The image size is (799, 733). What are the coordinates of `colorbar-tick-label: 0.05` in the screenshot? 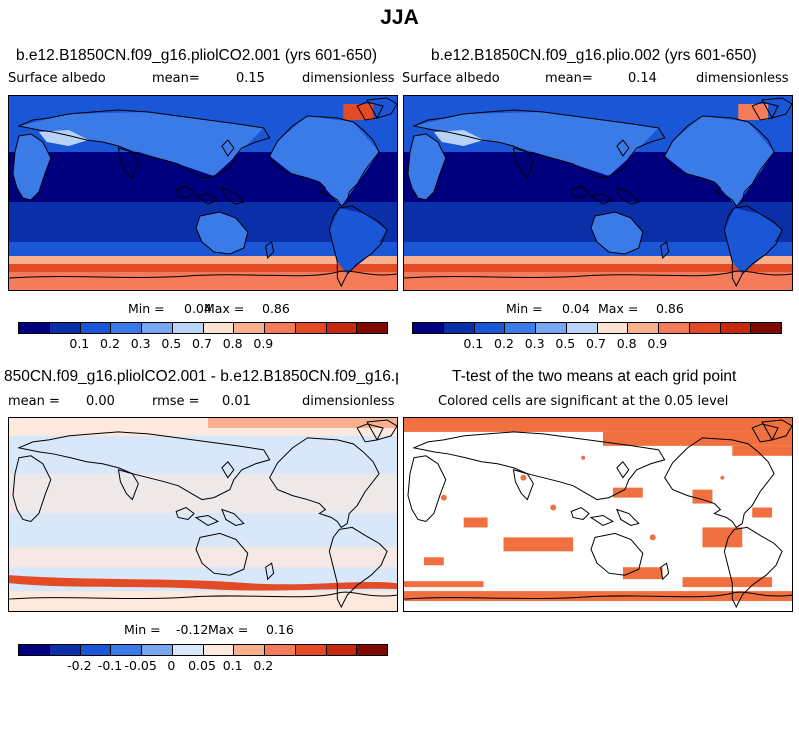 It's located at (202, 665).